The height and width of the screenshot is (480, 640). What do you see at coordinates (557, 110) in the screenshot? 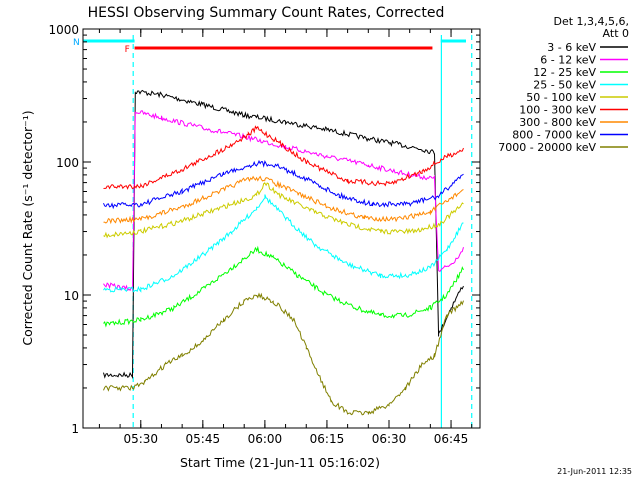
I see `legend-label-5: 100 - 300 keV` at bounding box center [557, 110].